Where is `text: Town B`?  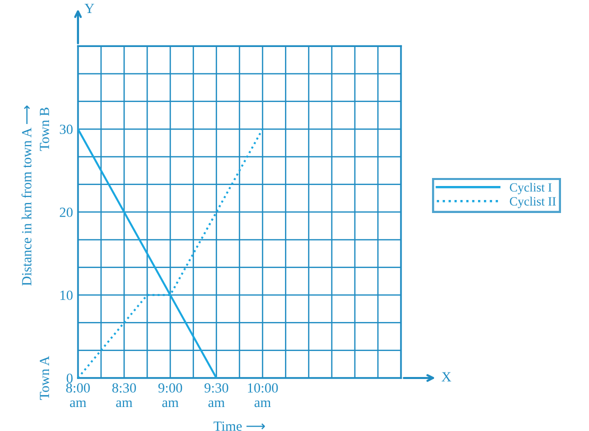
text: Town B is located at coordinates (45, 129).